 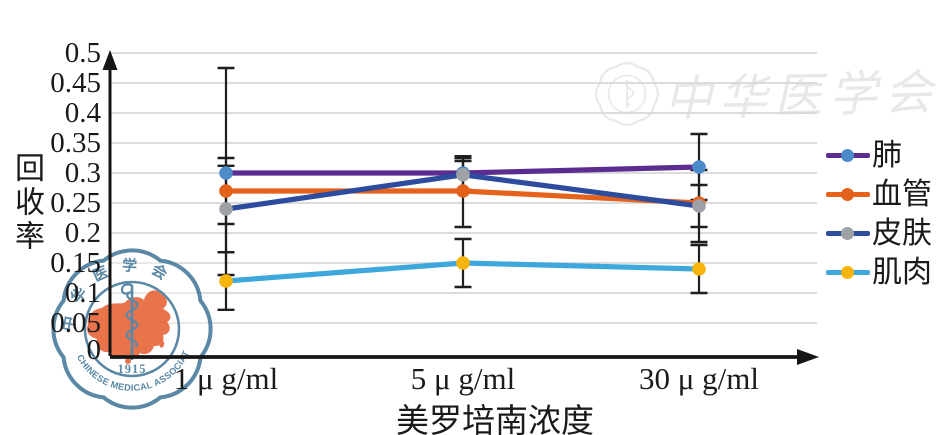 What do you see at coordinates (226, 378) in the screenshot?
I see `x-tick-label: 1 μ g/ml` at bounding box center [226, 378].